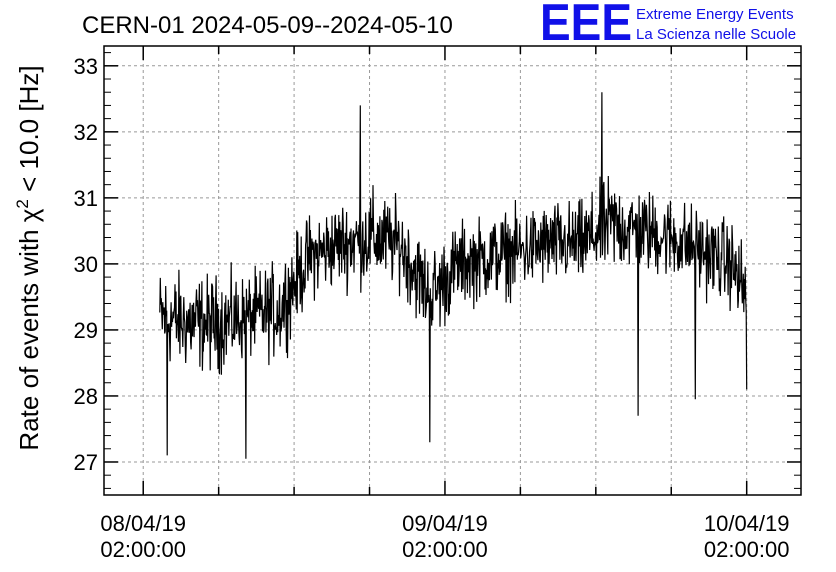 This screenshot has height=572, width=836. I want to click on y-axis-label-suffix: < 10.0 [Hz], so click(29, 132).